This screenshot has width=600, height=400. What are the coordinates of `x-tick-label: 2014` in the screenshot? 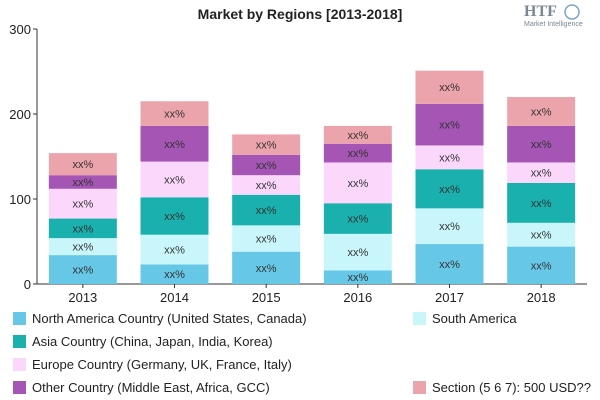 It's located at (174, 297).